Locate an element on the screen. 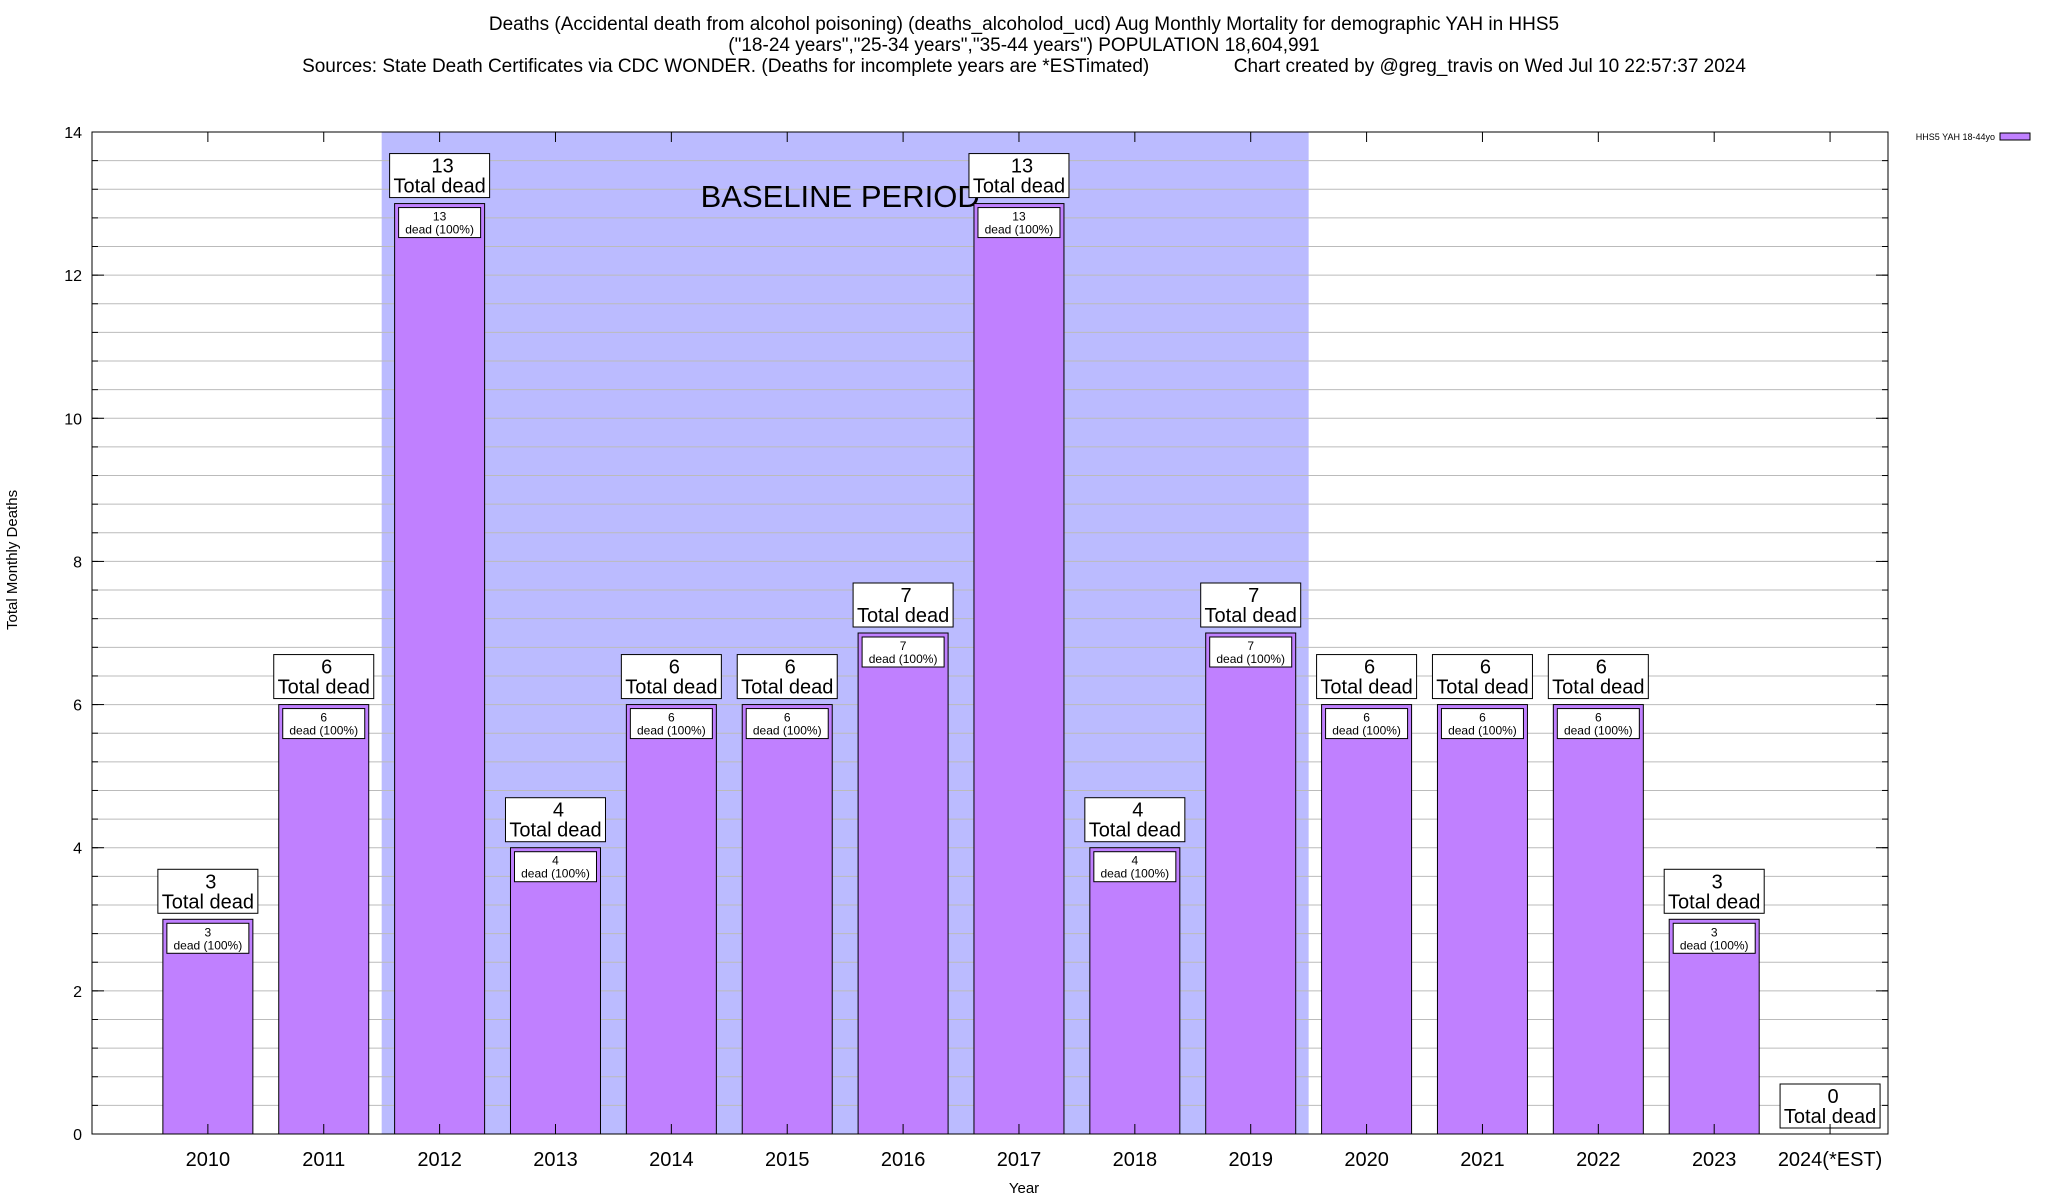 This screenshot has height=1200, width=2048. x-tick-label: 2015 is located at coordinates (787, 1160).